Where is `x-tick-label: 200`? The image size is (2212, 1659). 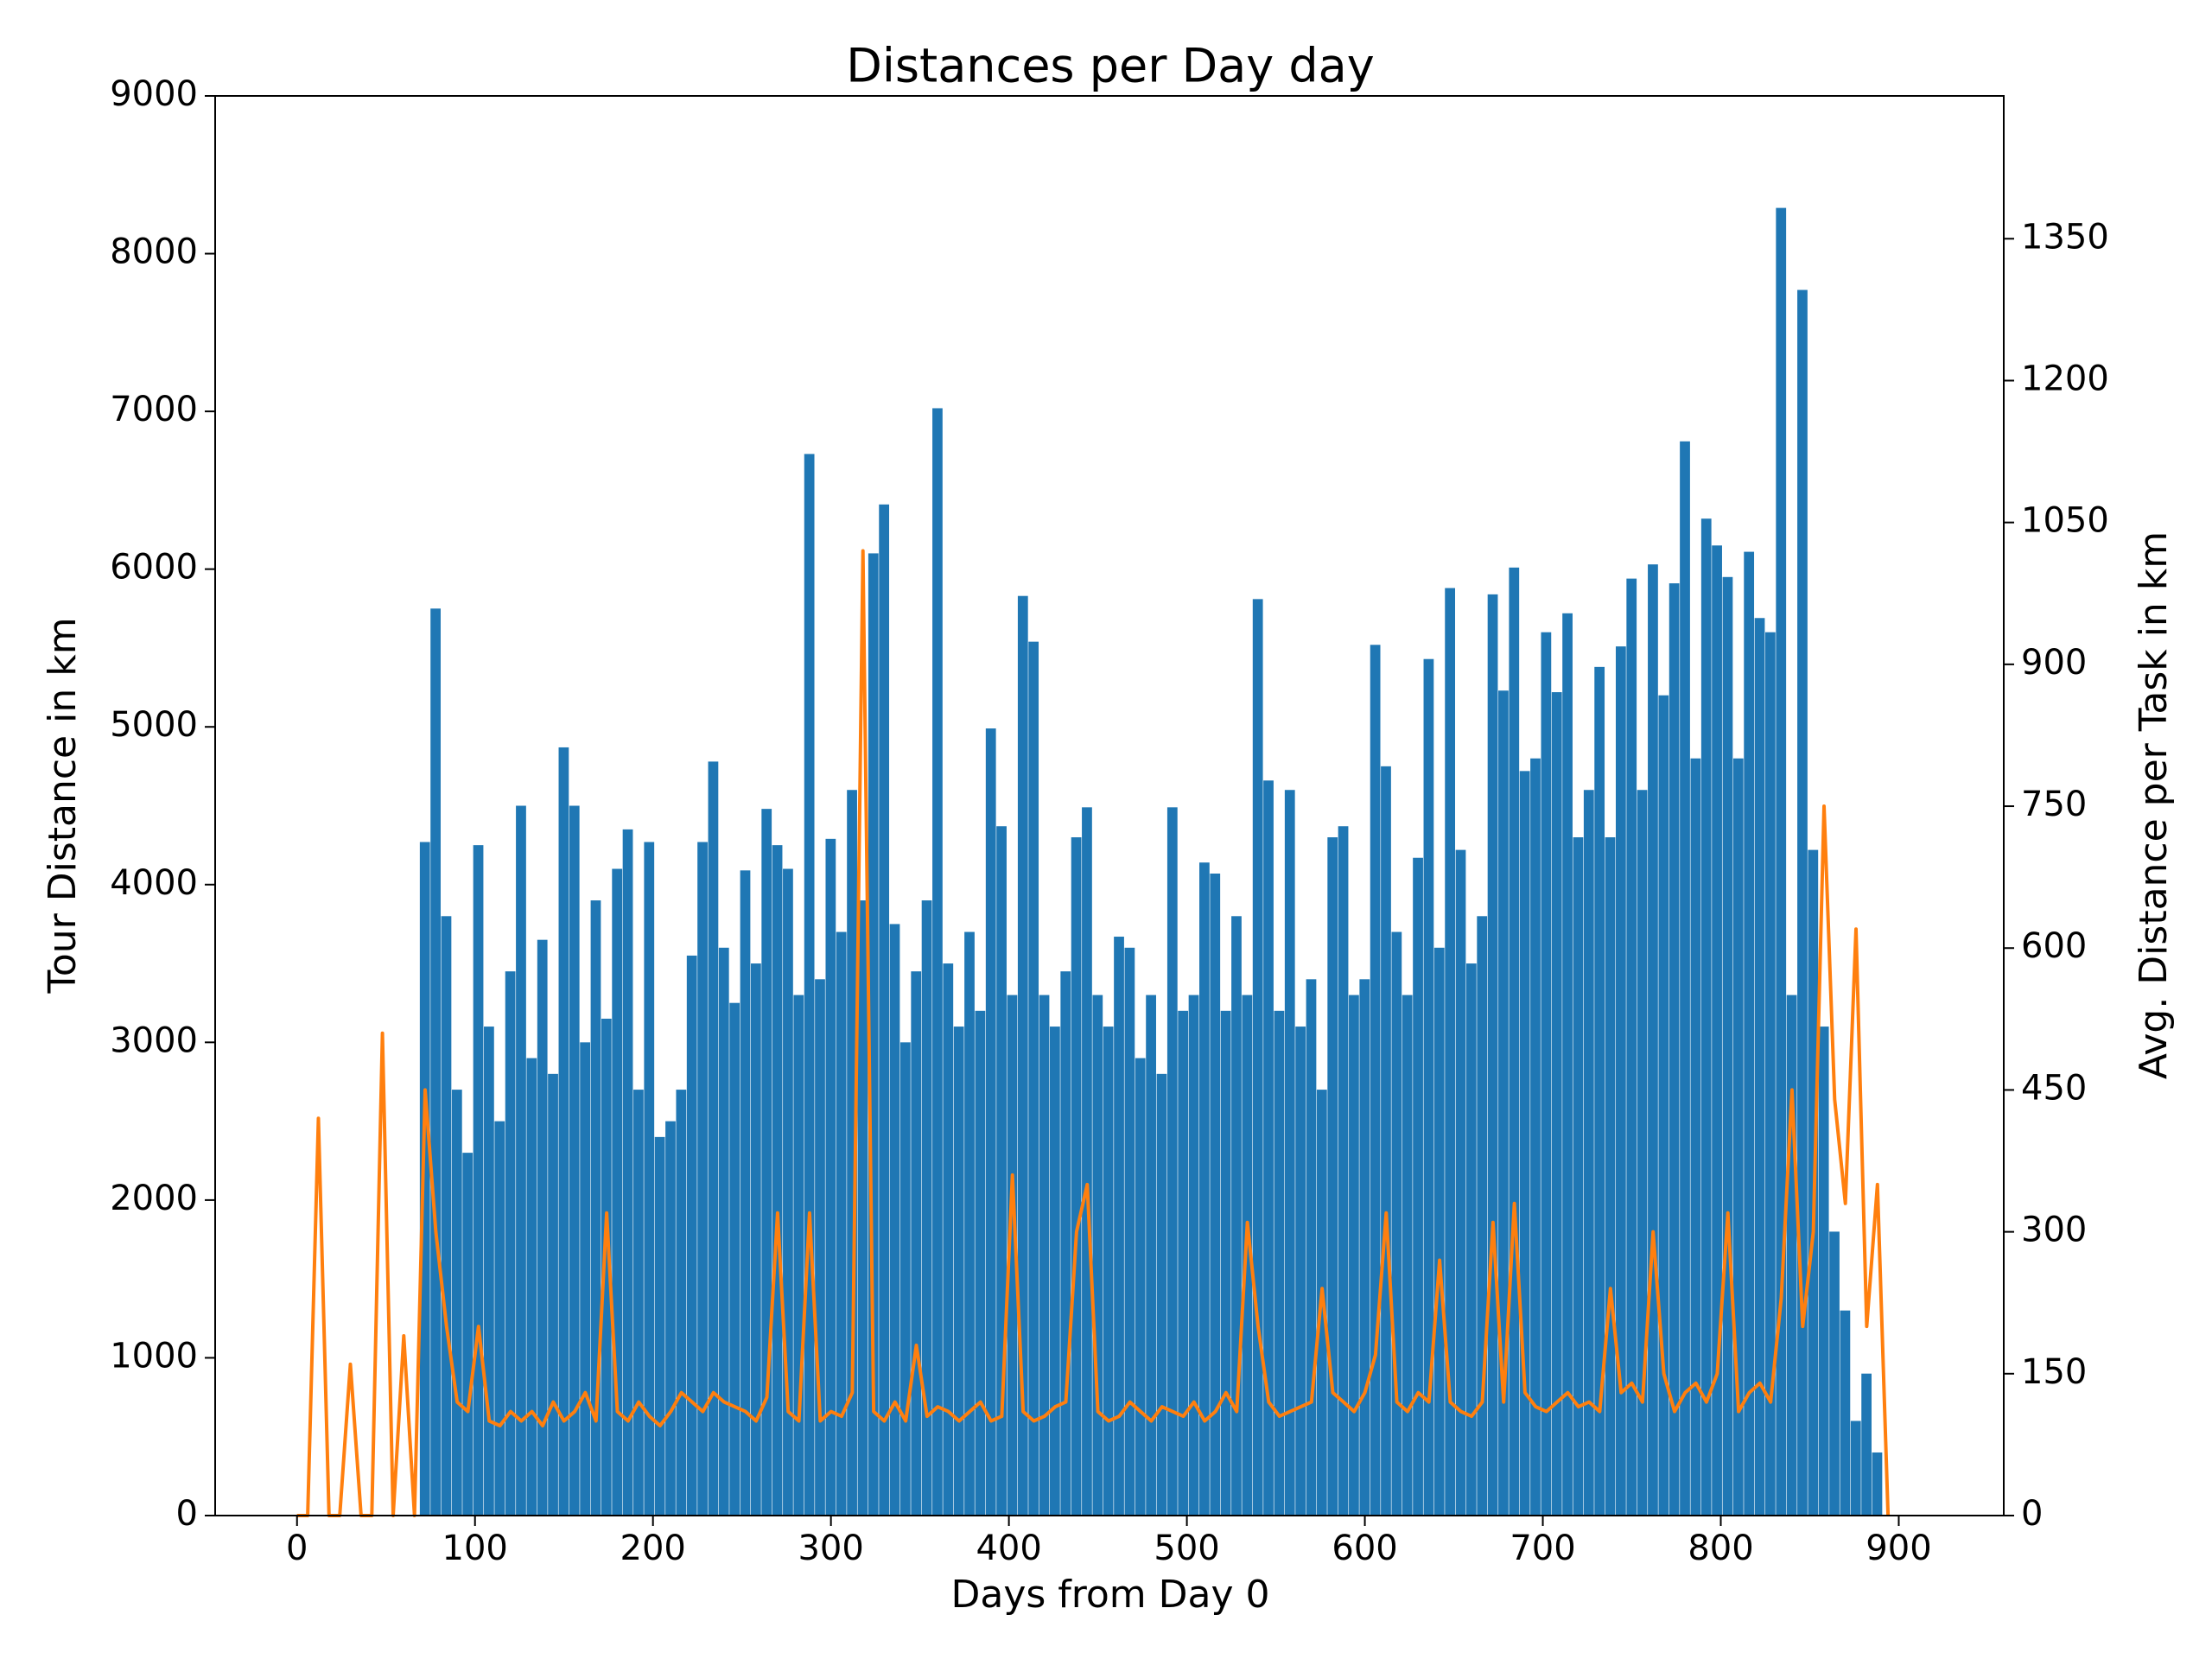
x-tick-label: 200 is located at coordinates (653, 1548).